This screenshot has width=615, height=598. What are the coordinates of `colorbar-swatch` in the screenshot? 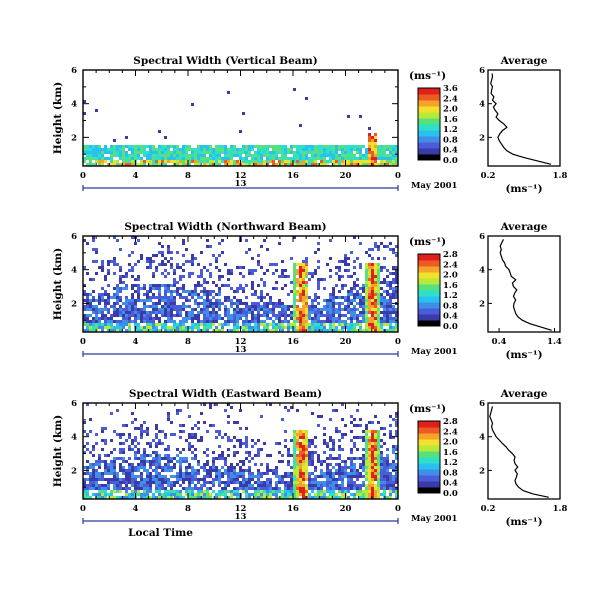 It's located at (429, 460).